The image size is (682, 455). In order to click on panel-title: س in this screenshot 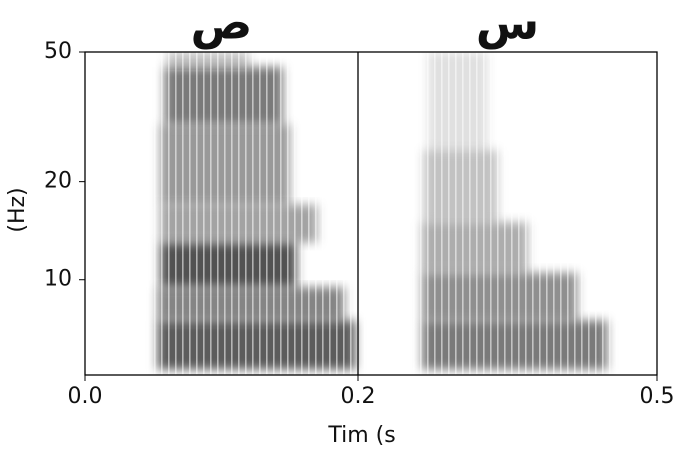, I will do `click(507, 25)`.